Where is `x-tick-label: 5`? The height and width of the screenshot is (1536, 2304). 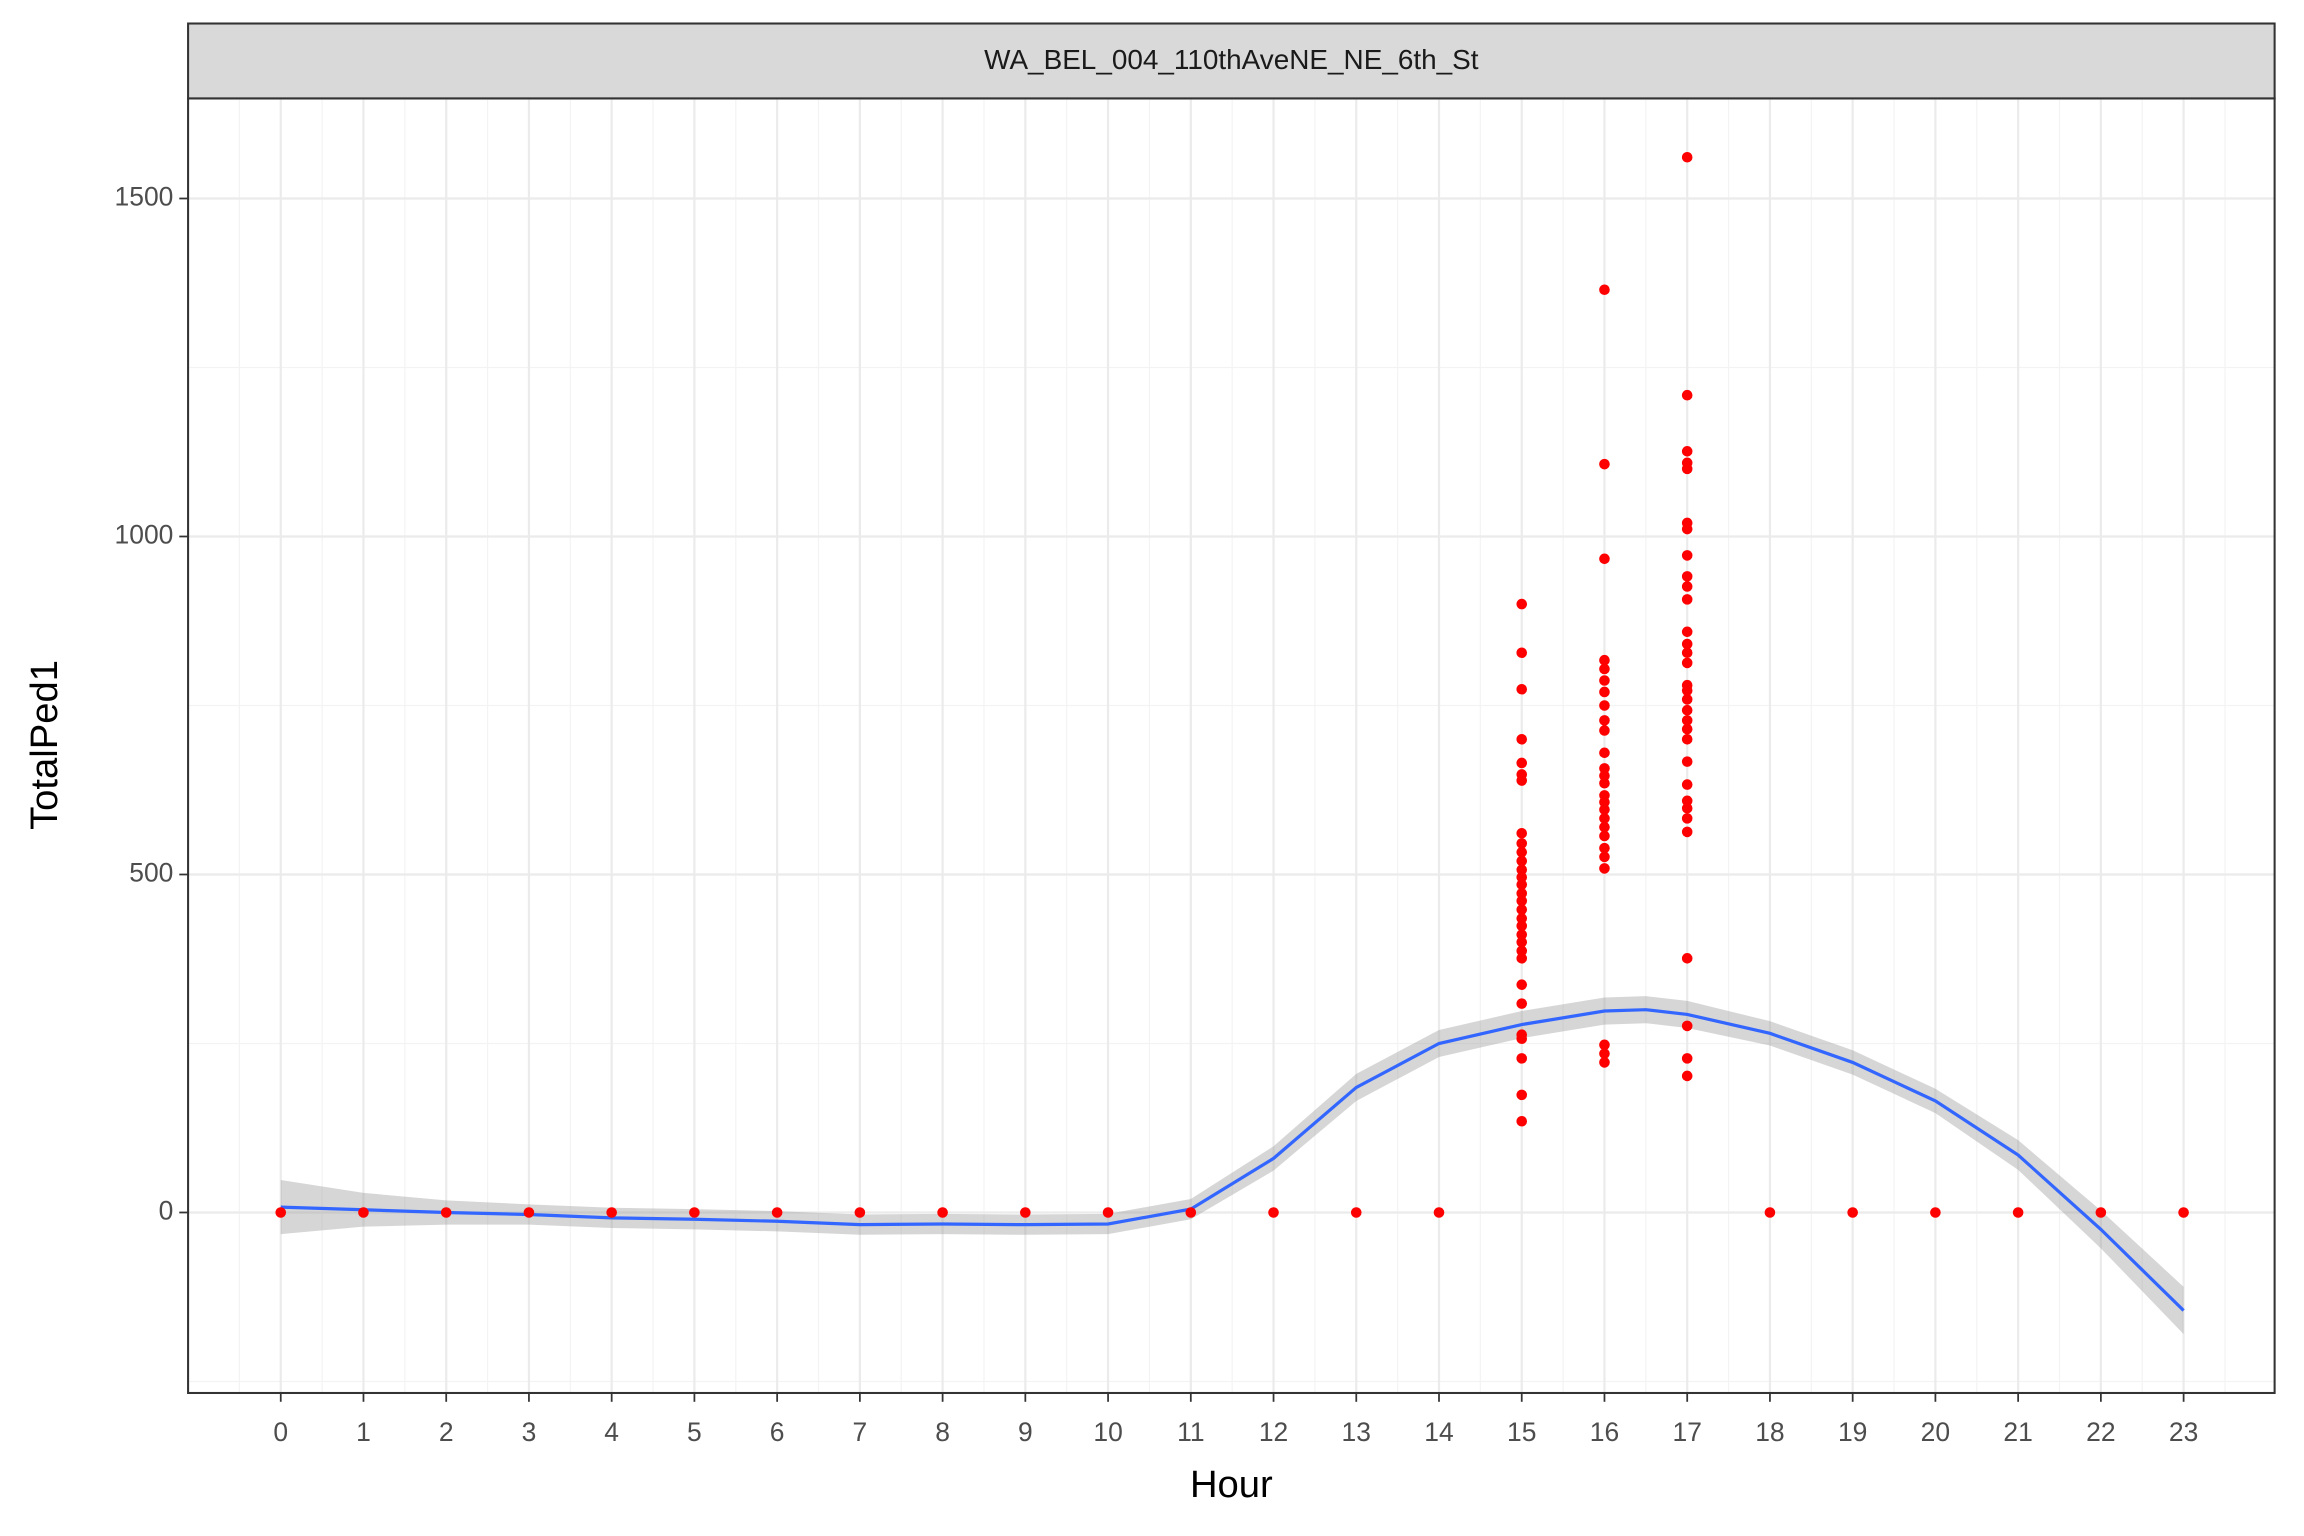 x-tick-label: 5 is located at coordinates (694, 1432).